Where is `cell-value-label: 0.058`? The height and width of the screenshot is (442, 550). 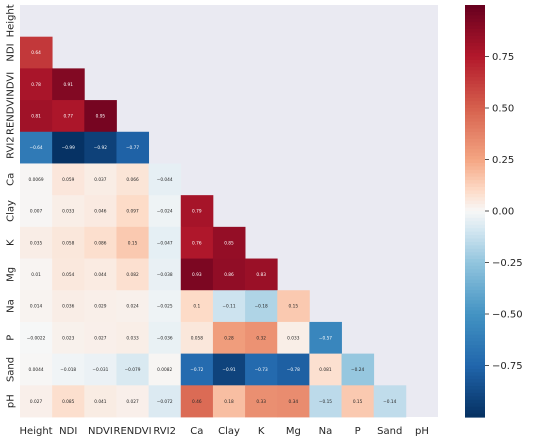 cell-value-label: 0.058 is located at coordinates (197, 338).